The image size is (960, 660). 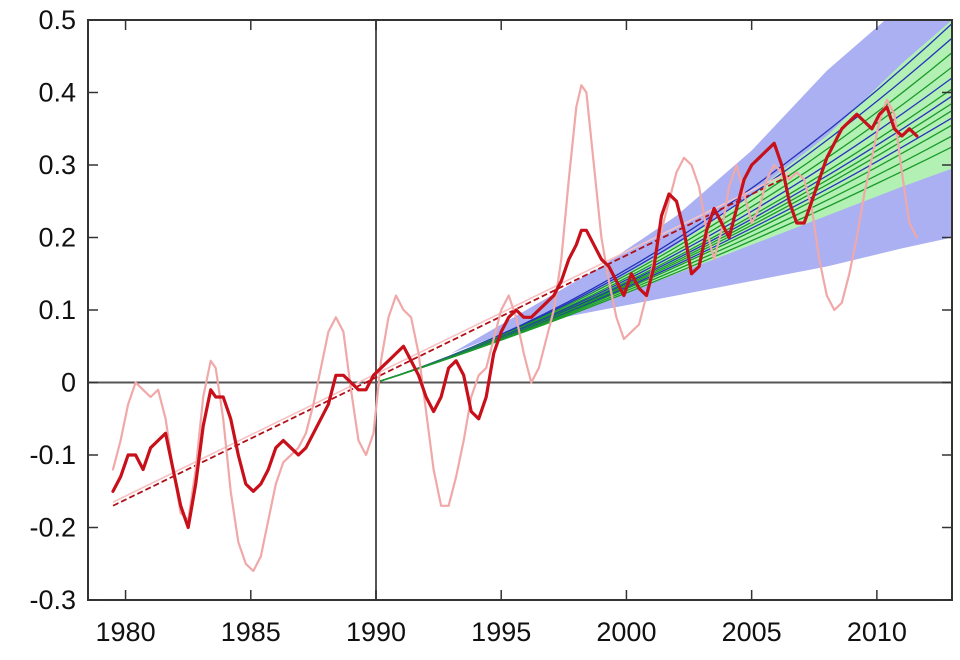 I want to click on x-tick-label: 1995, so click(x=501, y=632).